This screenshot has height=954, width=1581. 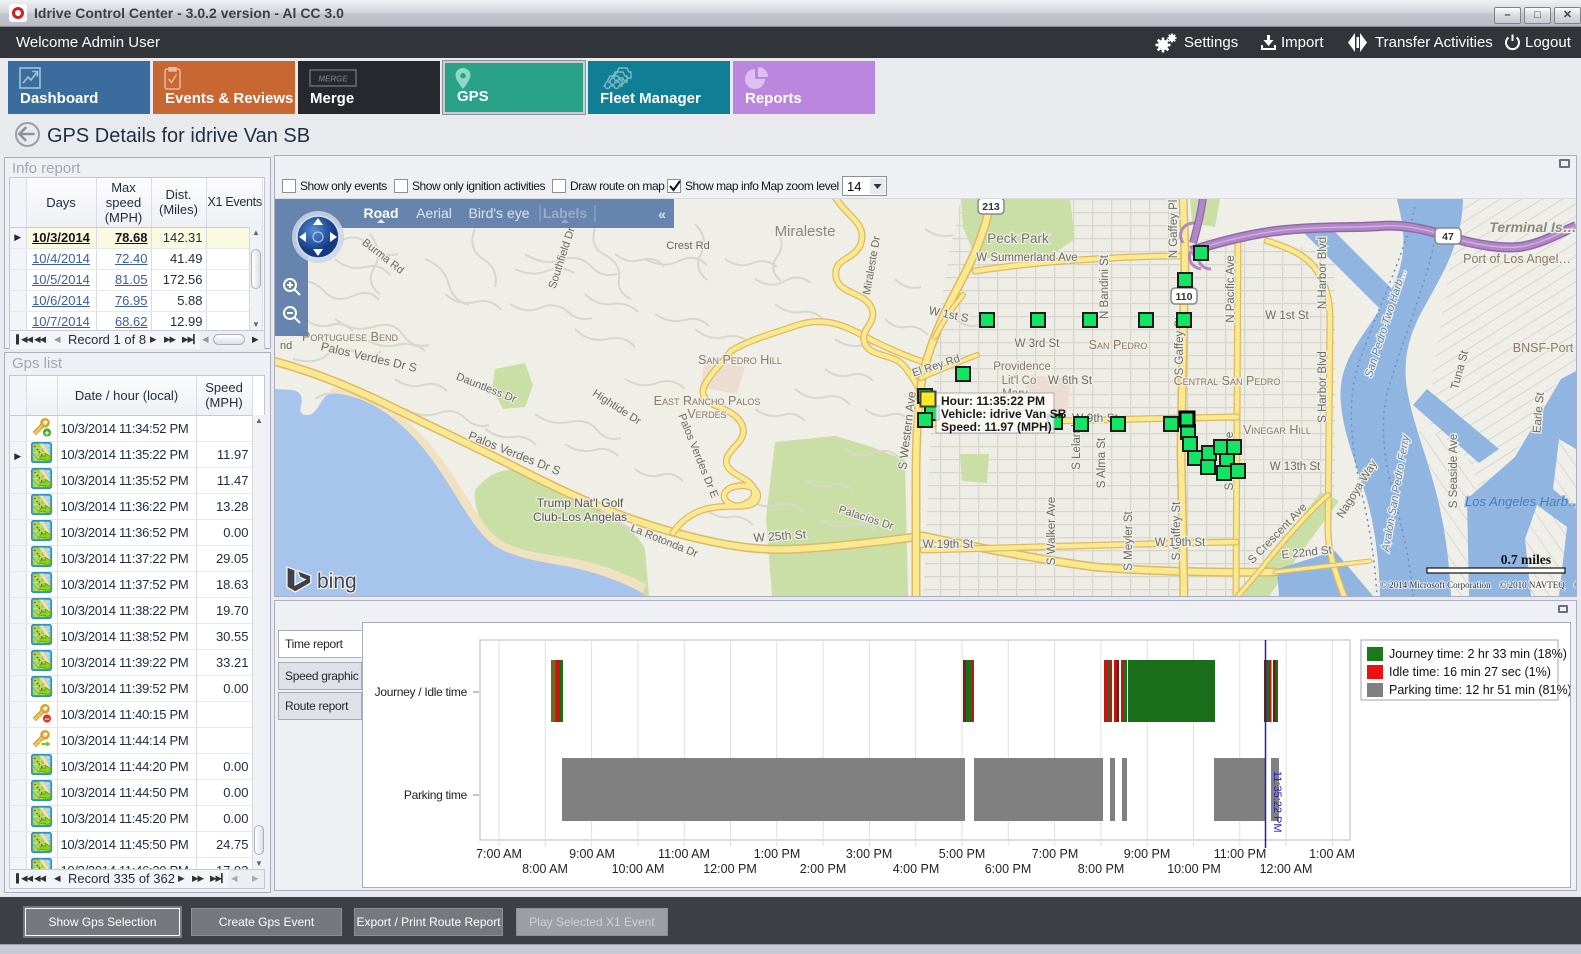 What do you see at coordinates (1332, 854) in the screenshot?
I see `svg-text: 1:00 AM` at bounding box center [1332, 854].